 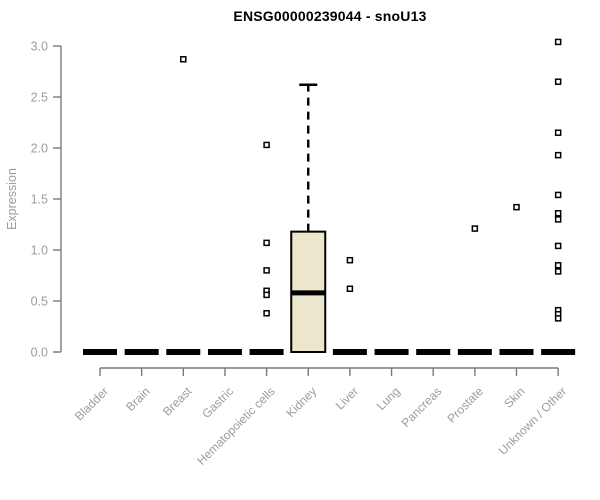 I want to click on x-tick-label: Breast, so click(x=177, y=401).